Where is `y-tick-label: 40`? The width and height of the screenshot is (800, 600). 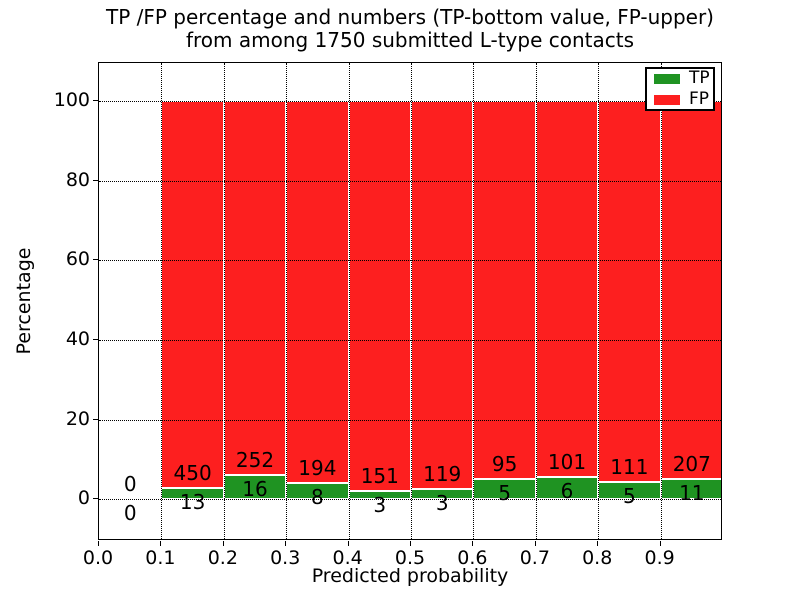
y-tick-label: 40 is located at coordinates (77, 338).